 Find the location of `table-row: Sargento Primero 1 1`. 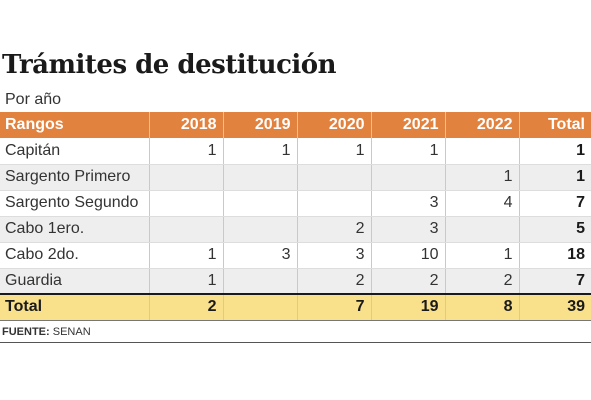

table-row: Sargento Primero 1 1 is located at coordinates (295, 177).